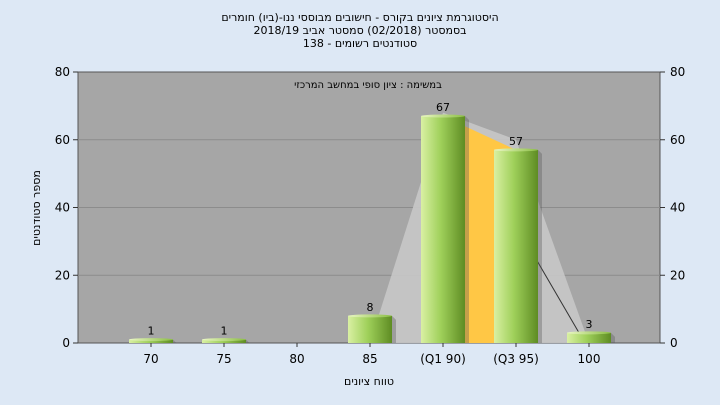 The width and height of the screenshot is (720, 405). I want to click on left-y-ticks: 0 20 40 60 80, so click(66, 207).